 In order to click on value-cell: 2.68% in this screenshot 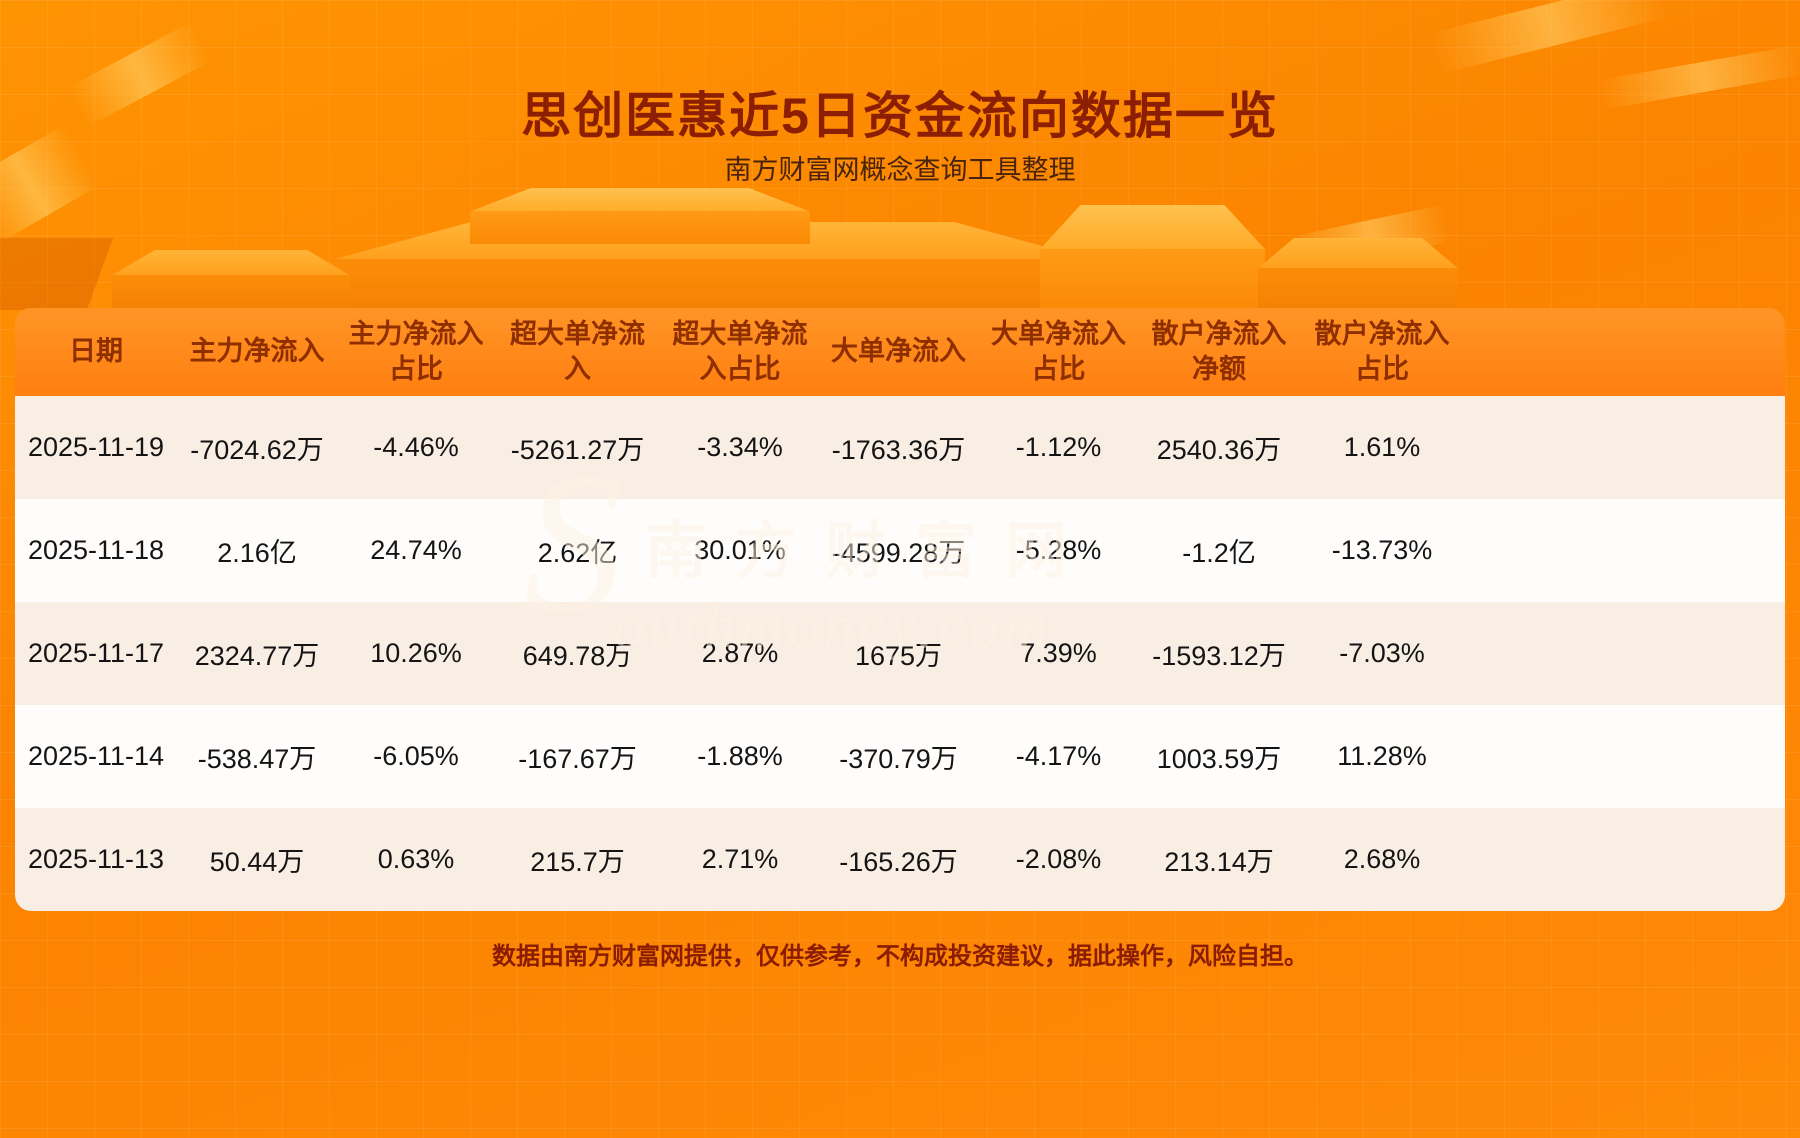, I will do `click(1382, 859)`.